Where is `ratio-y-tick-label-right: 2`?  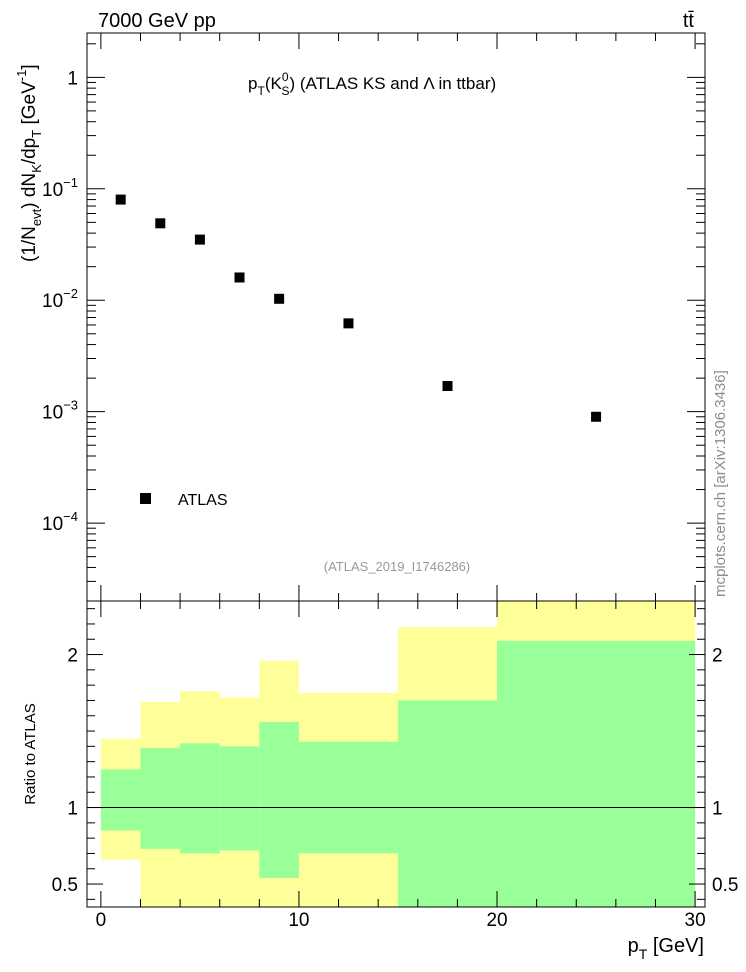
ratio-y-tick-label-right: 2 is located at coordinates (717, 656).